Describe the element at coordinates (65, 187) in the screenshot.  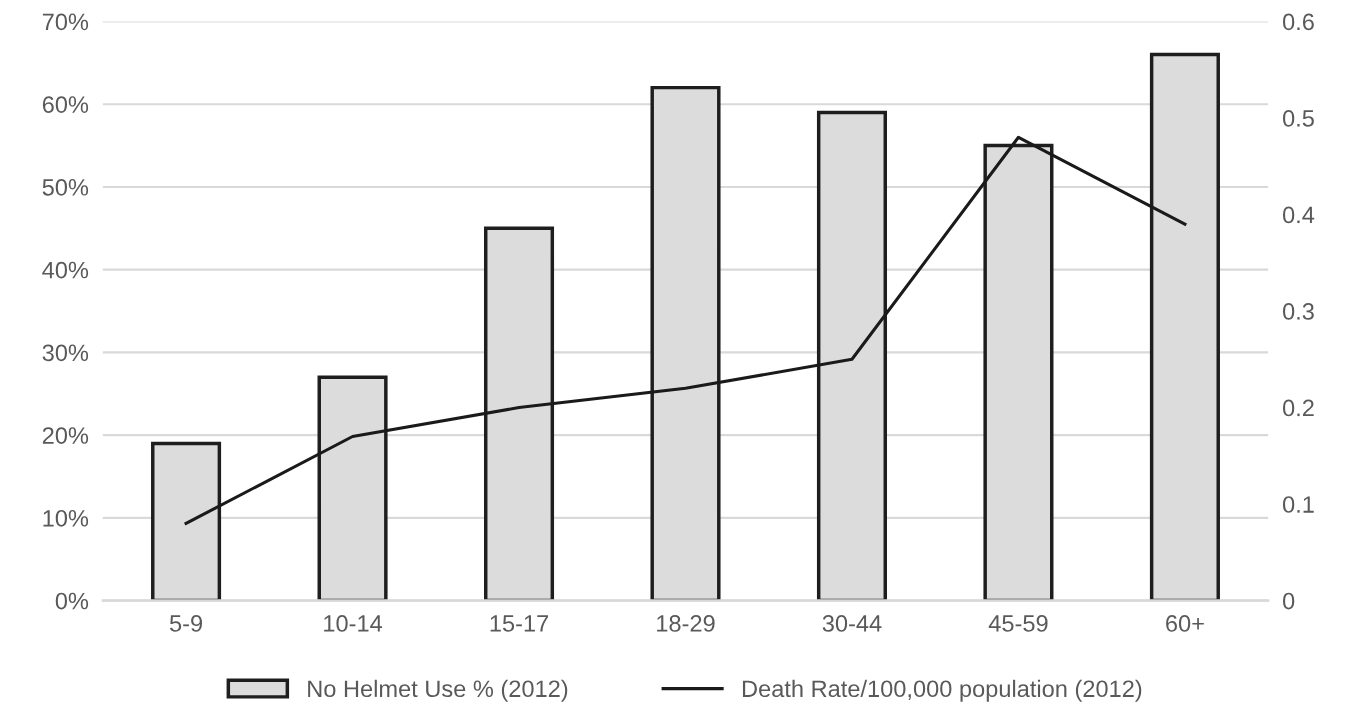
I see `y-tick-label: 50%` at that location.